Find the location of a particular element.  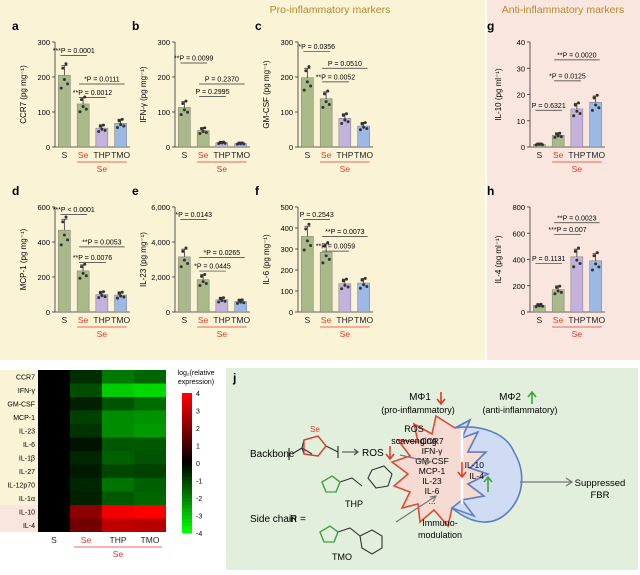

pro-down-arrow is located at coordinates (462, 470).